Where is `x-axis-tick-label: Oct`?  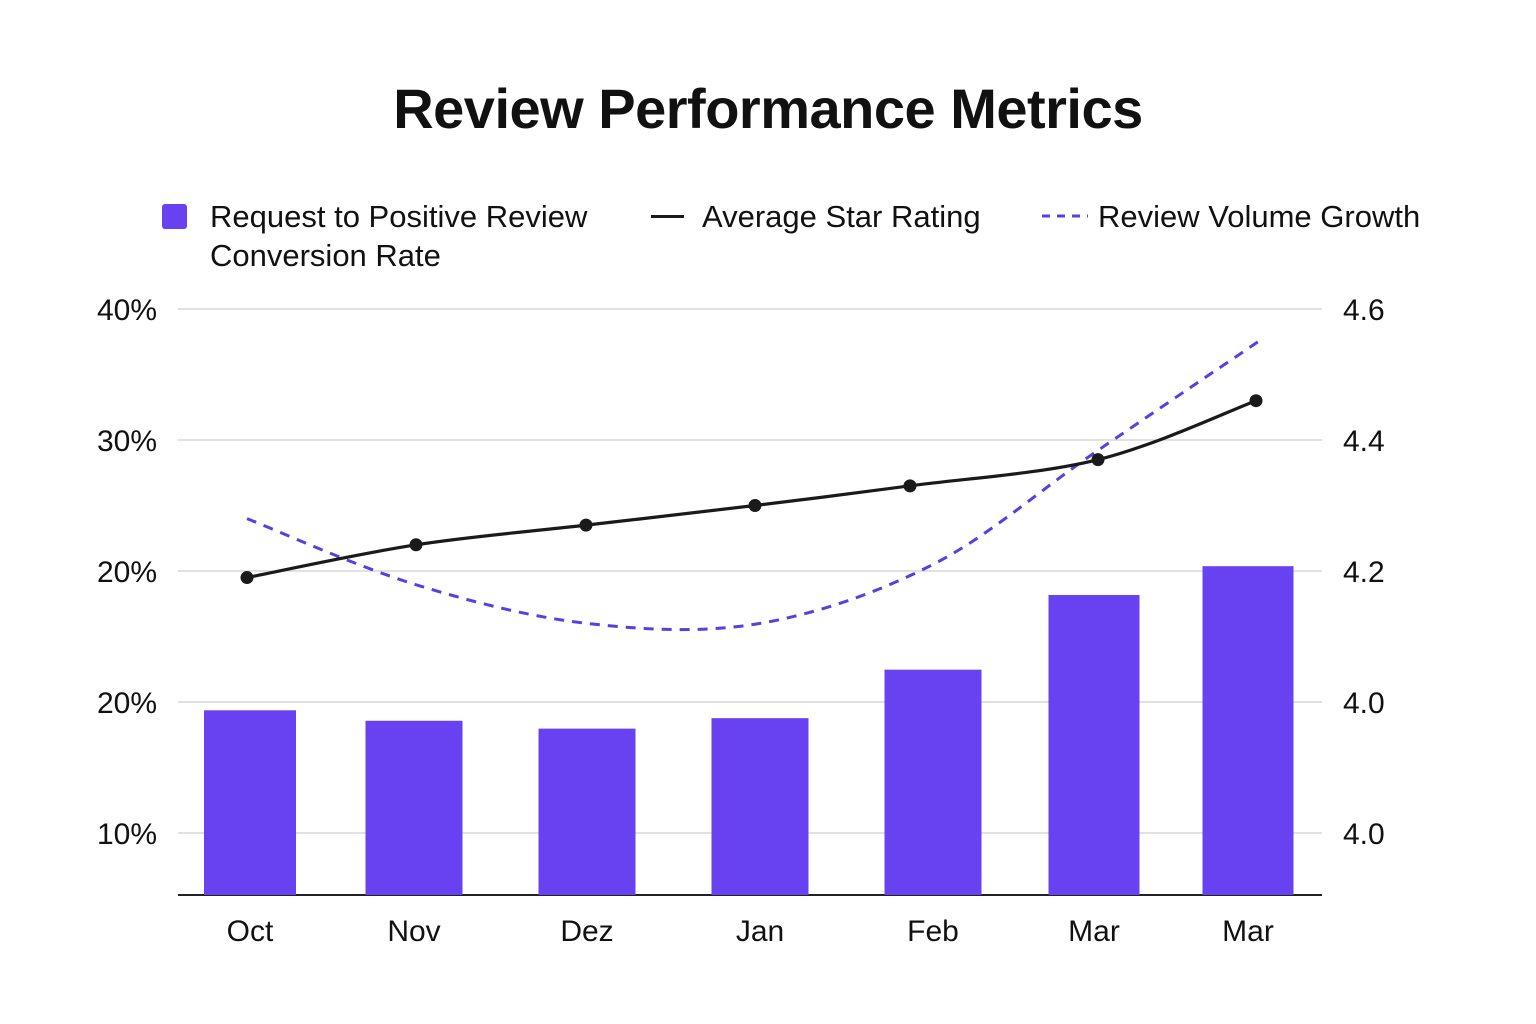
x-axis-tick-label: Oct is located at coordinates (250, 931).